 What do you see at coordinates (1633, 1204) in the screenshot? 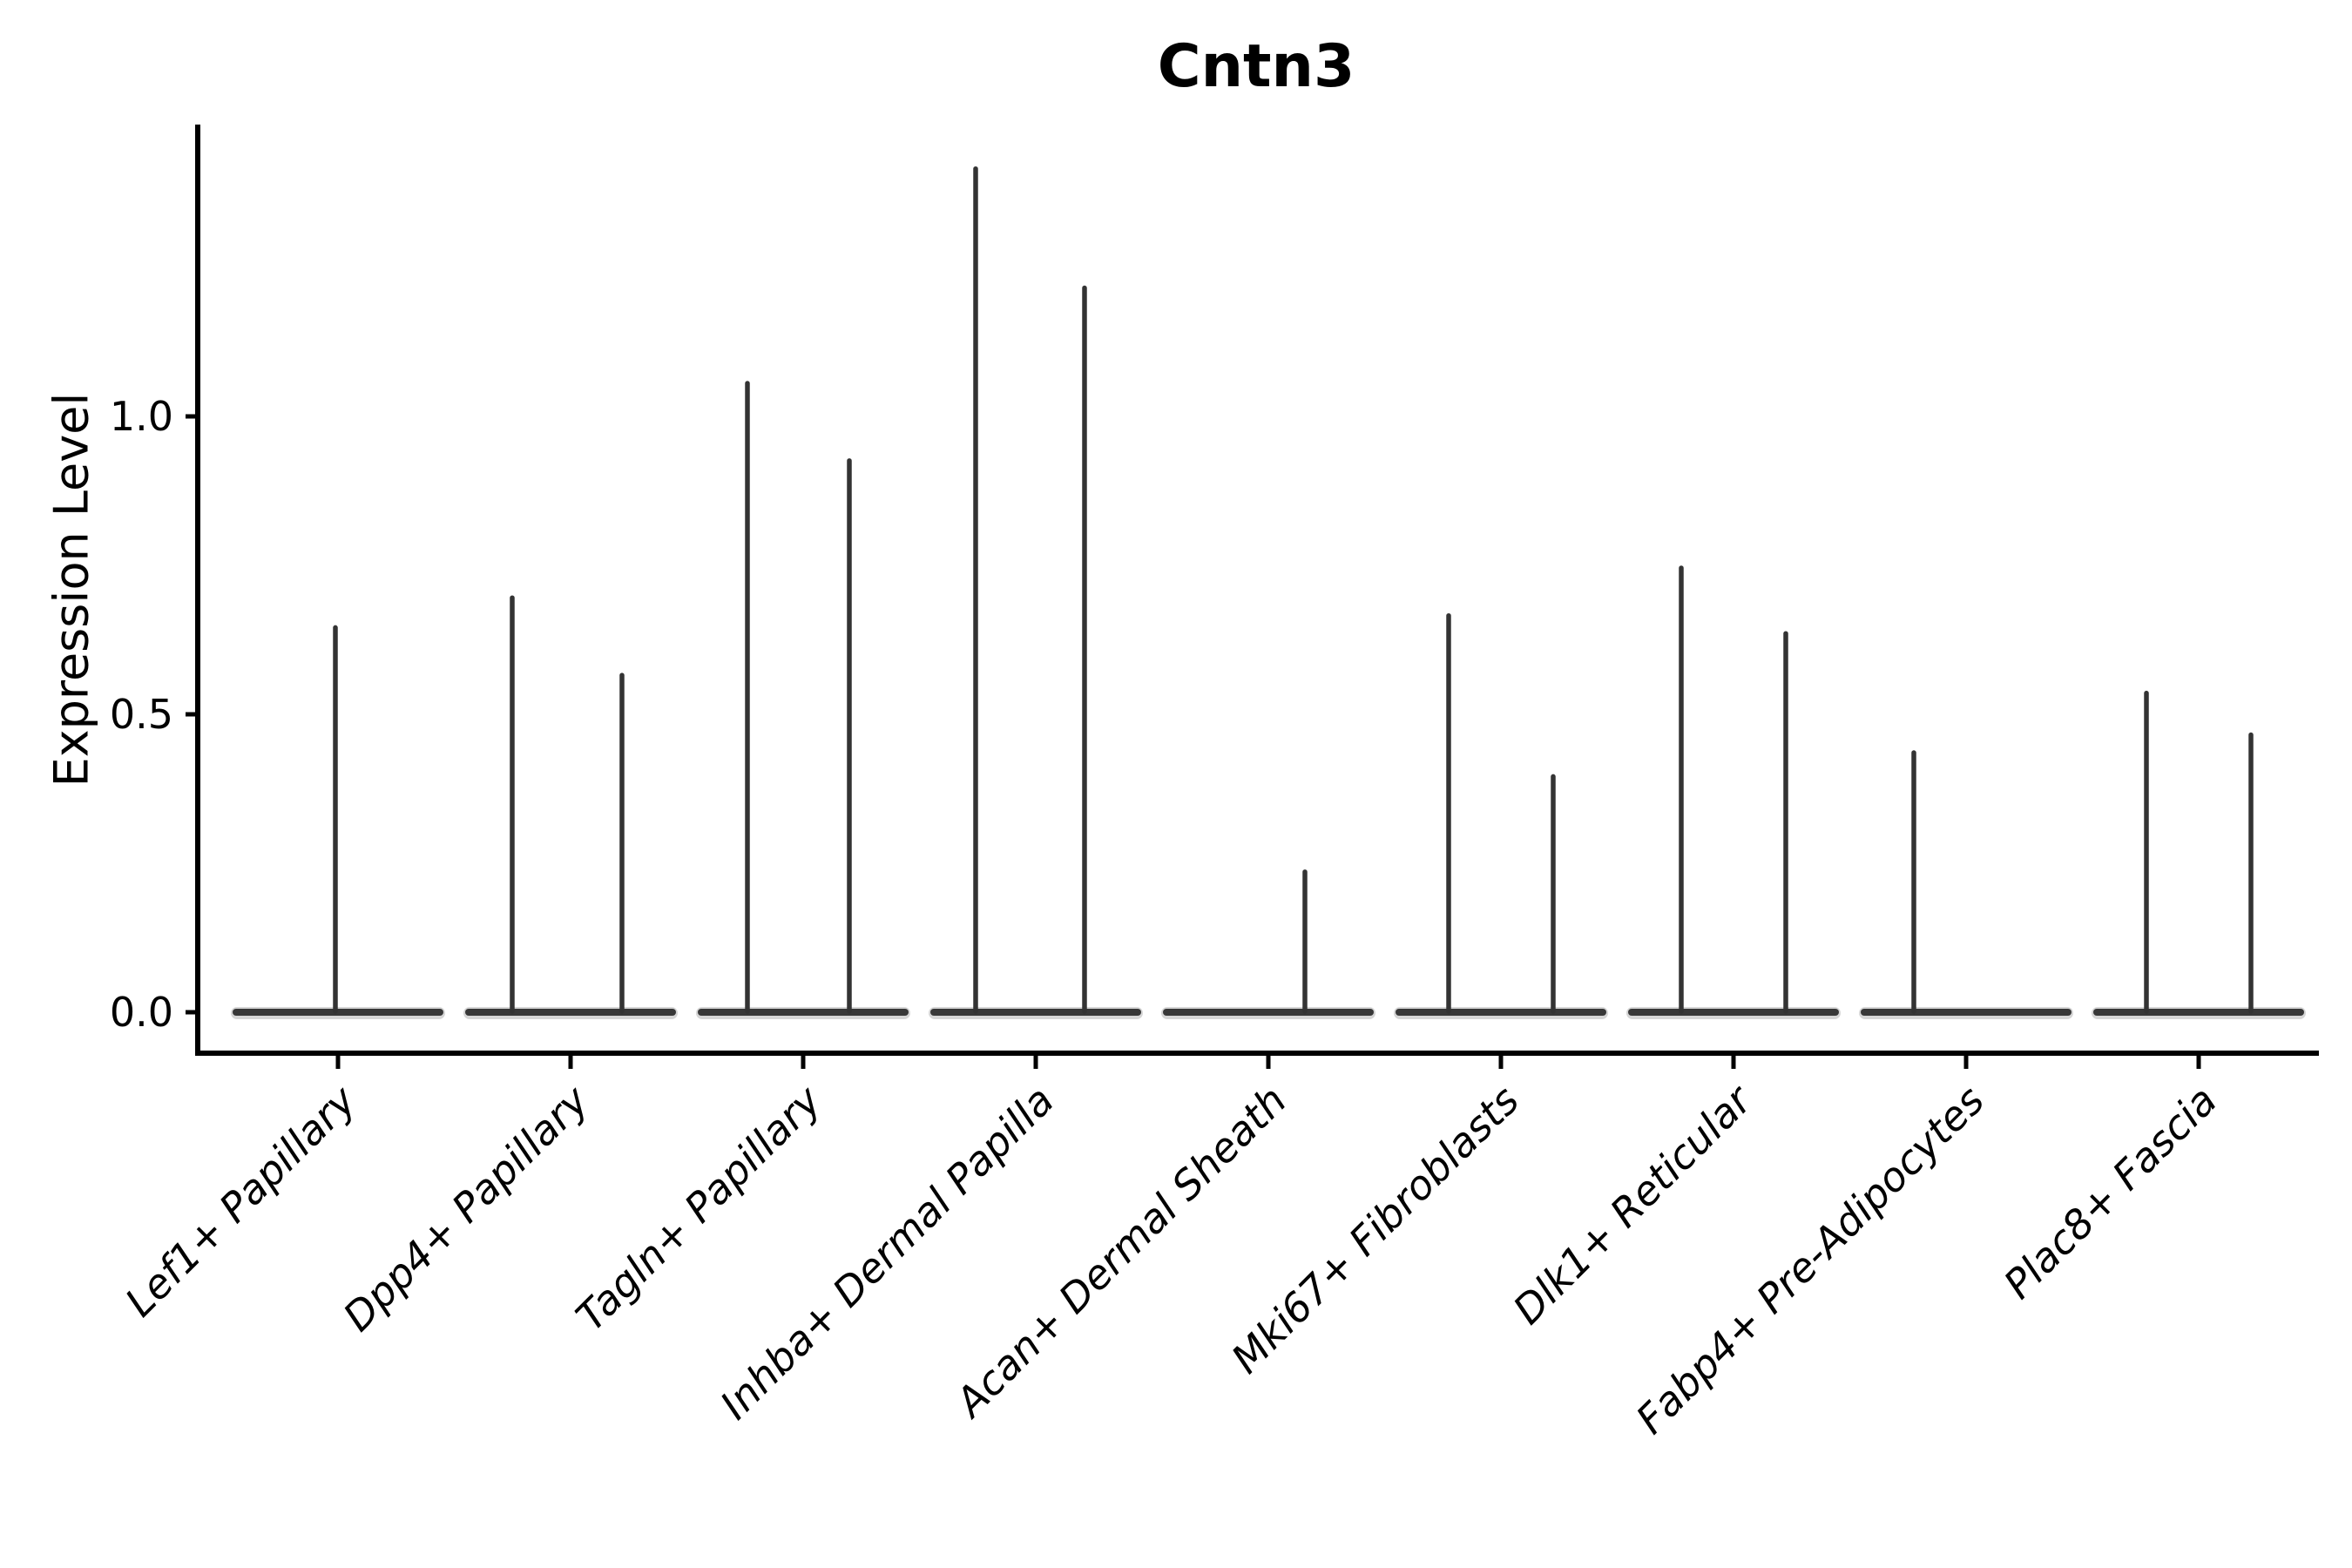
I see `x-tick-label: Dlk1+ Reticular` at bounding box center [1633, 1204].